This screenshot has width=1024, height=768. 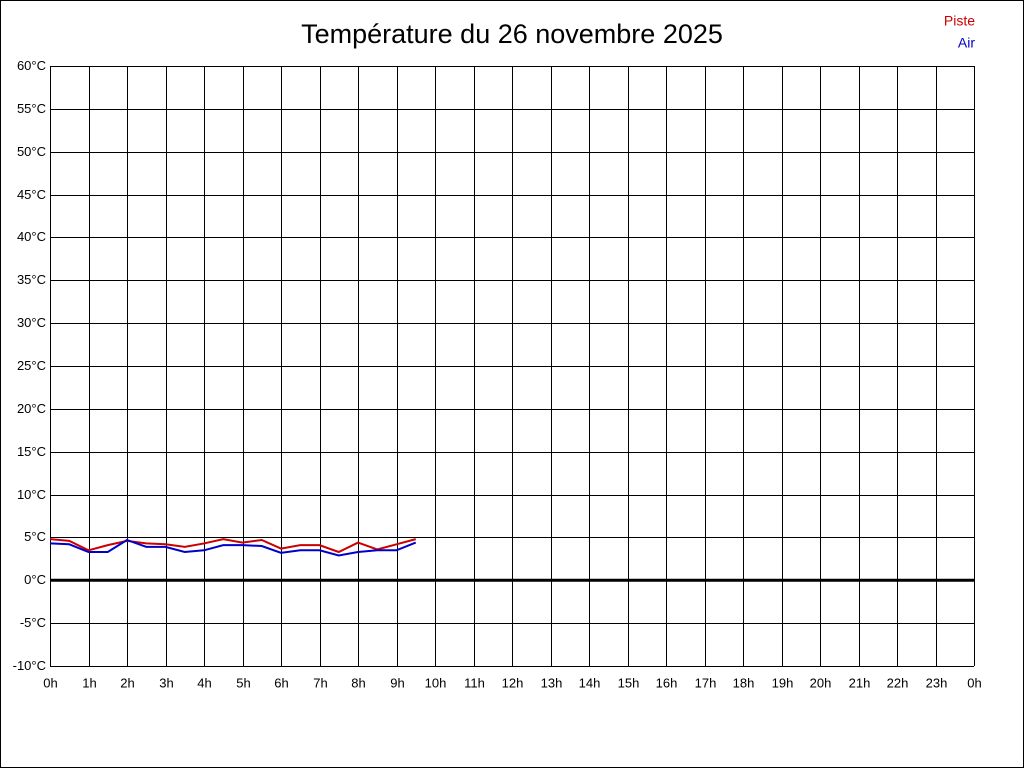 What do you see at coordinates (552, 682) in the screenshot?
I see `x-tick-label: 13h` at bounding box center [552, 682].